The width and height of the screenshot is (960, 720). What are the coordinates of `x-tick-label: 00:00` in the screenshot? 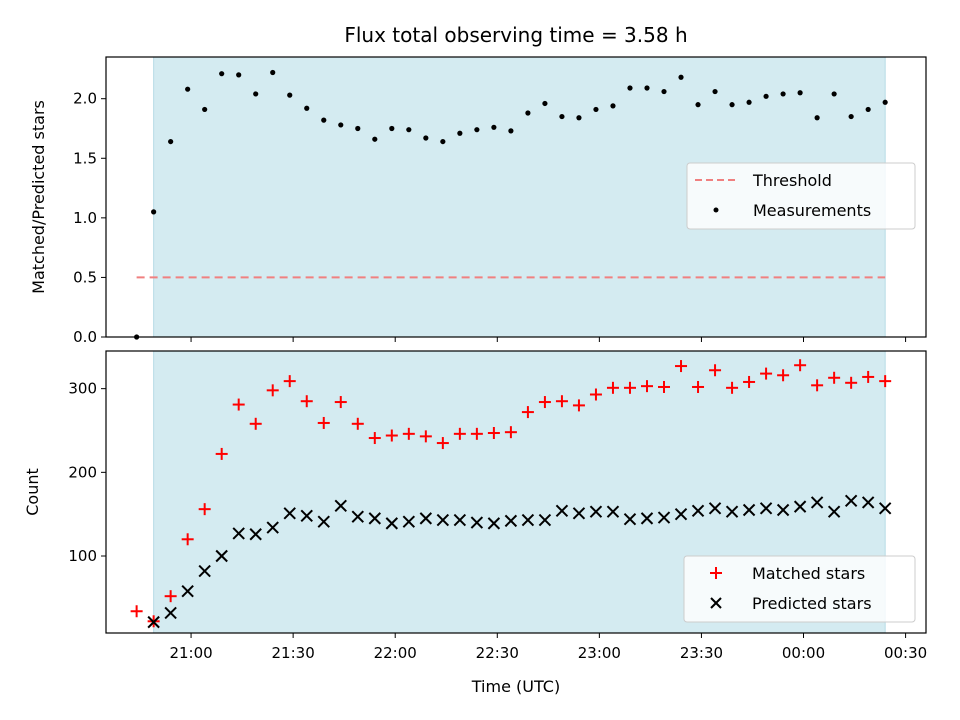 It's located at (803, 653).